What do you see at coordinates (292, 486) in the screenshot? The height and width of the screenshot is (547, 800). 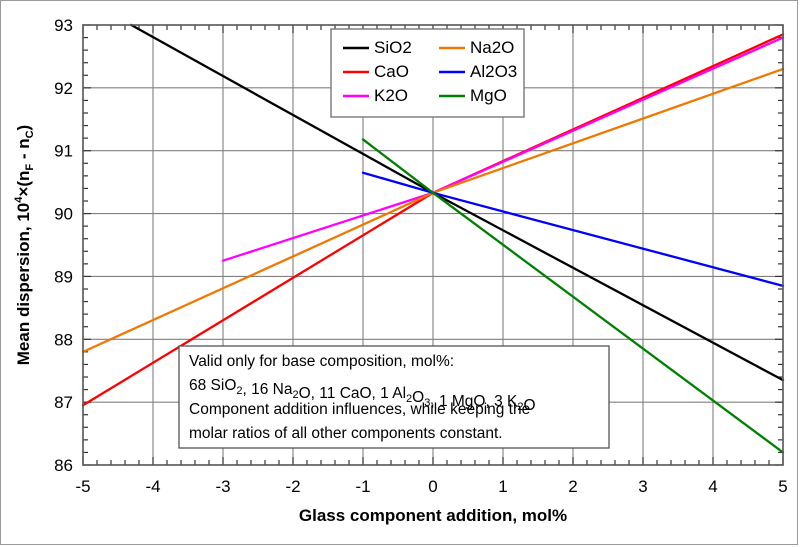 I see `x-tick-label: -2` at bounding box center [292, 486].